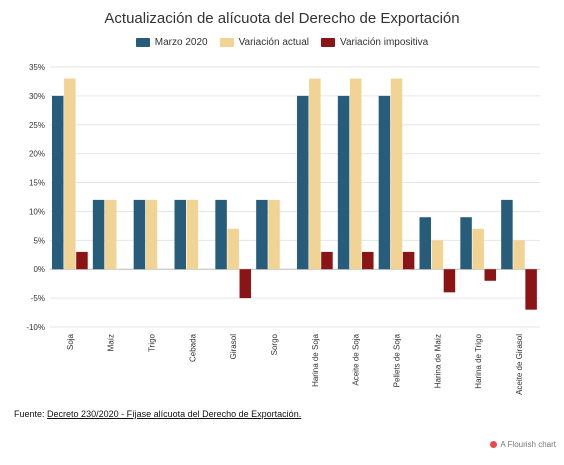 Image resolution: width=564 pixels, height=465 pixels. What do you see at coordinates (528, 444) in the screenshot?
I see `flourish-label: A Flourish chart` at bounding box center [528, 444].